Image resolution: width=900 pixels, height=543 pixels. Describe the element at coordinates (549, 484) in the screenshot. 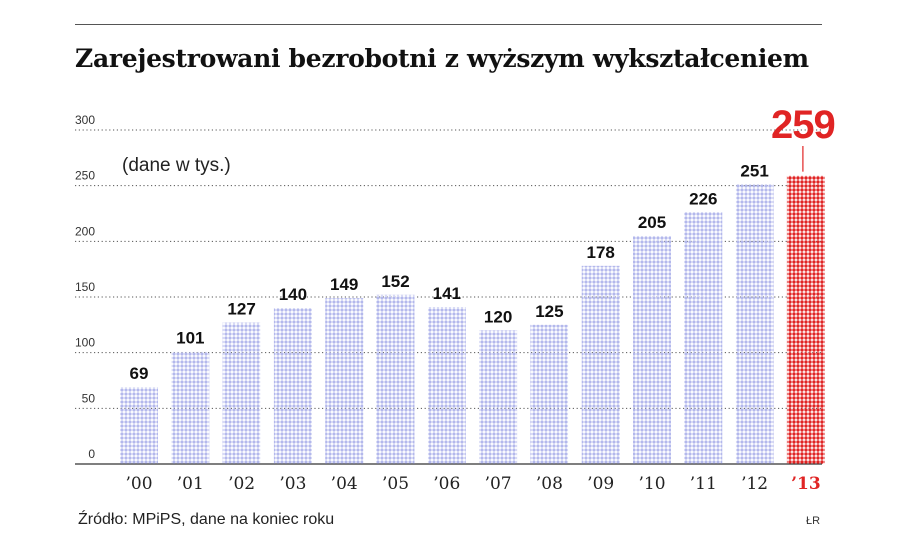

I see `x-tick-label: ’08` at that location.